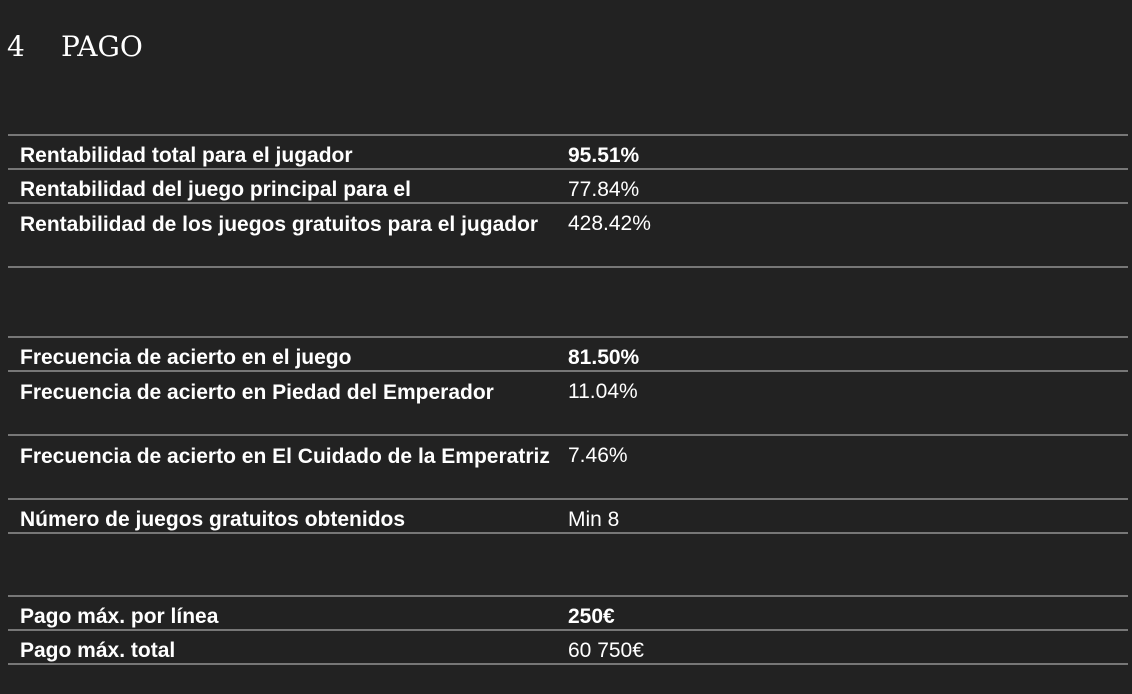 The width and height of the screenshot is (1132, 694). I want to click on row-value: 7.46%, so click(598, 455).